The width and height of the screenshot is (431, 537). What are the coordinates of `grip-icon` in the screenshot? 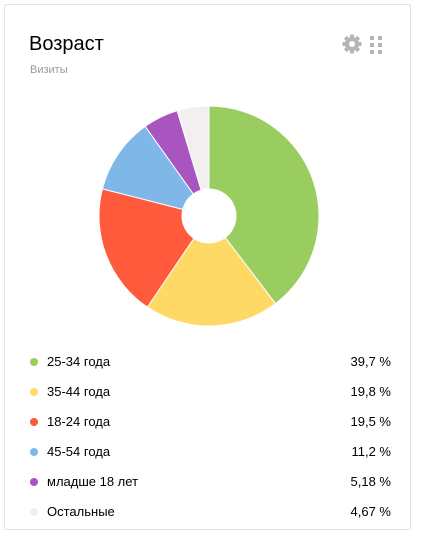 It's located at (376, 45).